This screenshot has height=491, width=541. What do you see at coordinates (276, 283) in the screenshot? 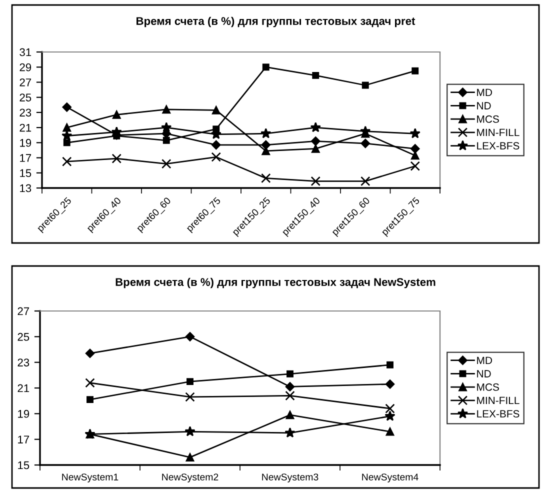
I see `chart-title: Время счета (в %) для группы тестовых задач NewSystem` at bounding box center [276, 283].